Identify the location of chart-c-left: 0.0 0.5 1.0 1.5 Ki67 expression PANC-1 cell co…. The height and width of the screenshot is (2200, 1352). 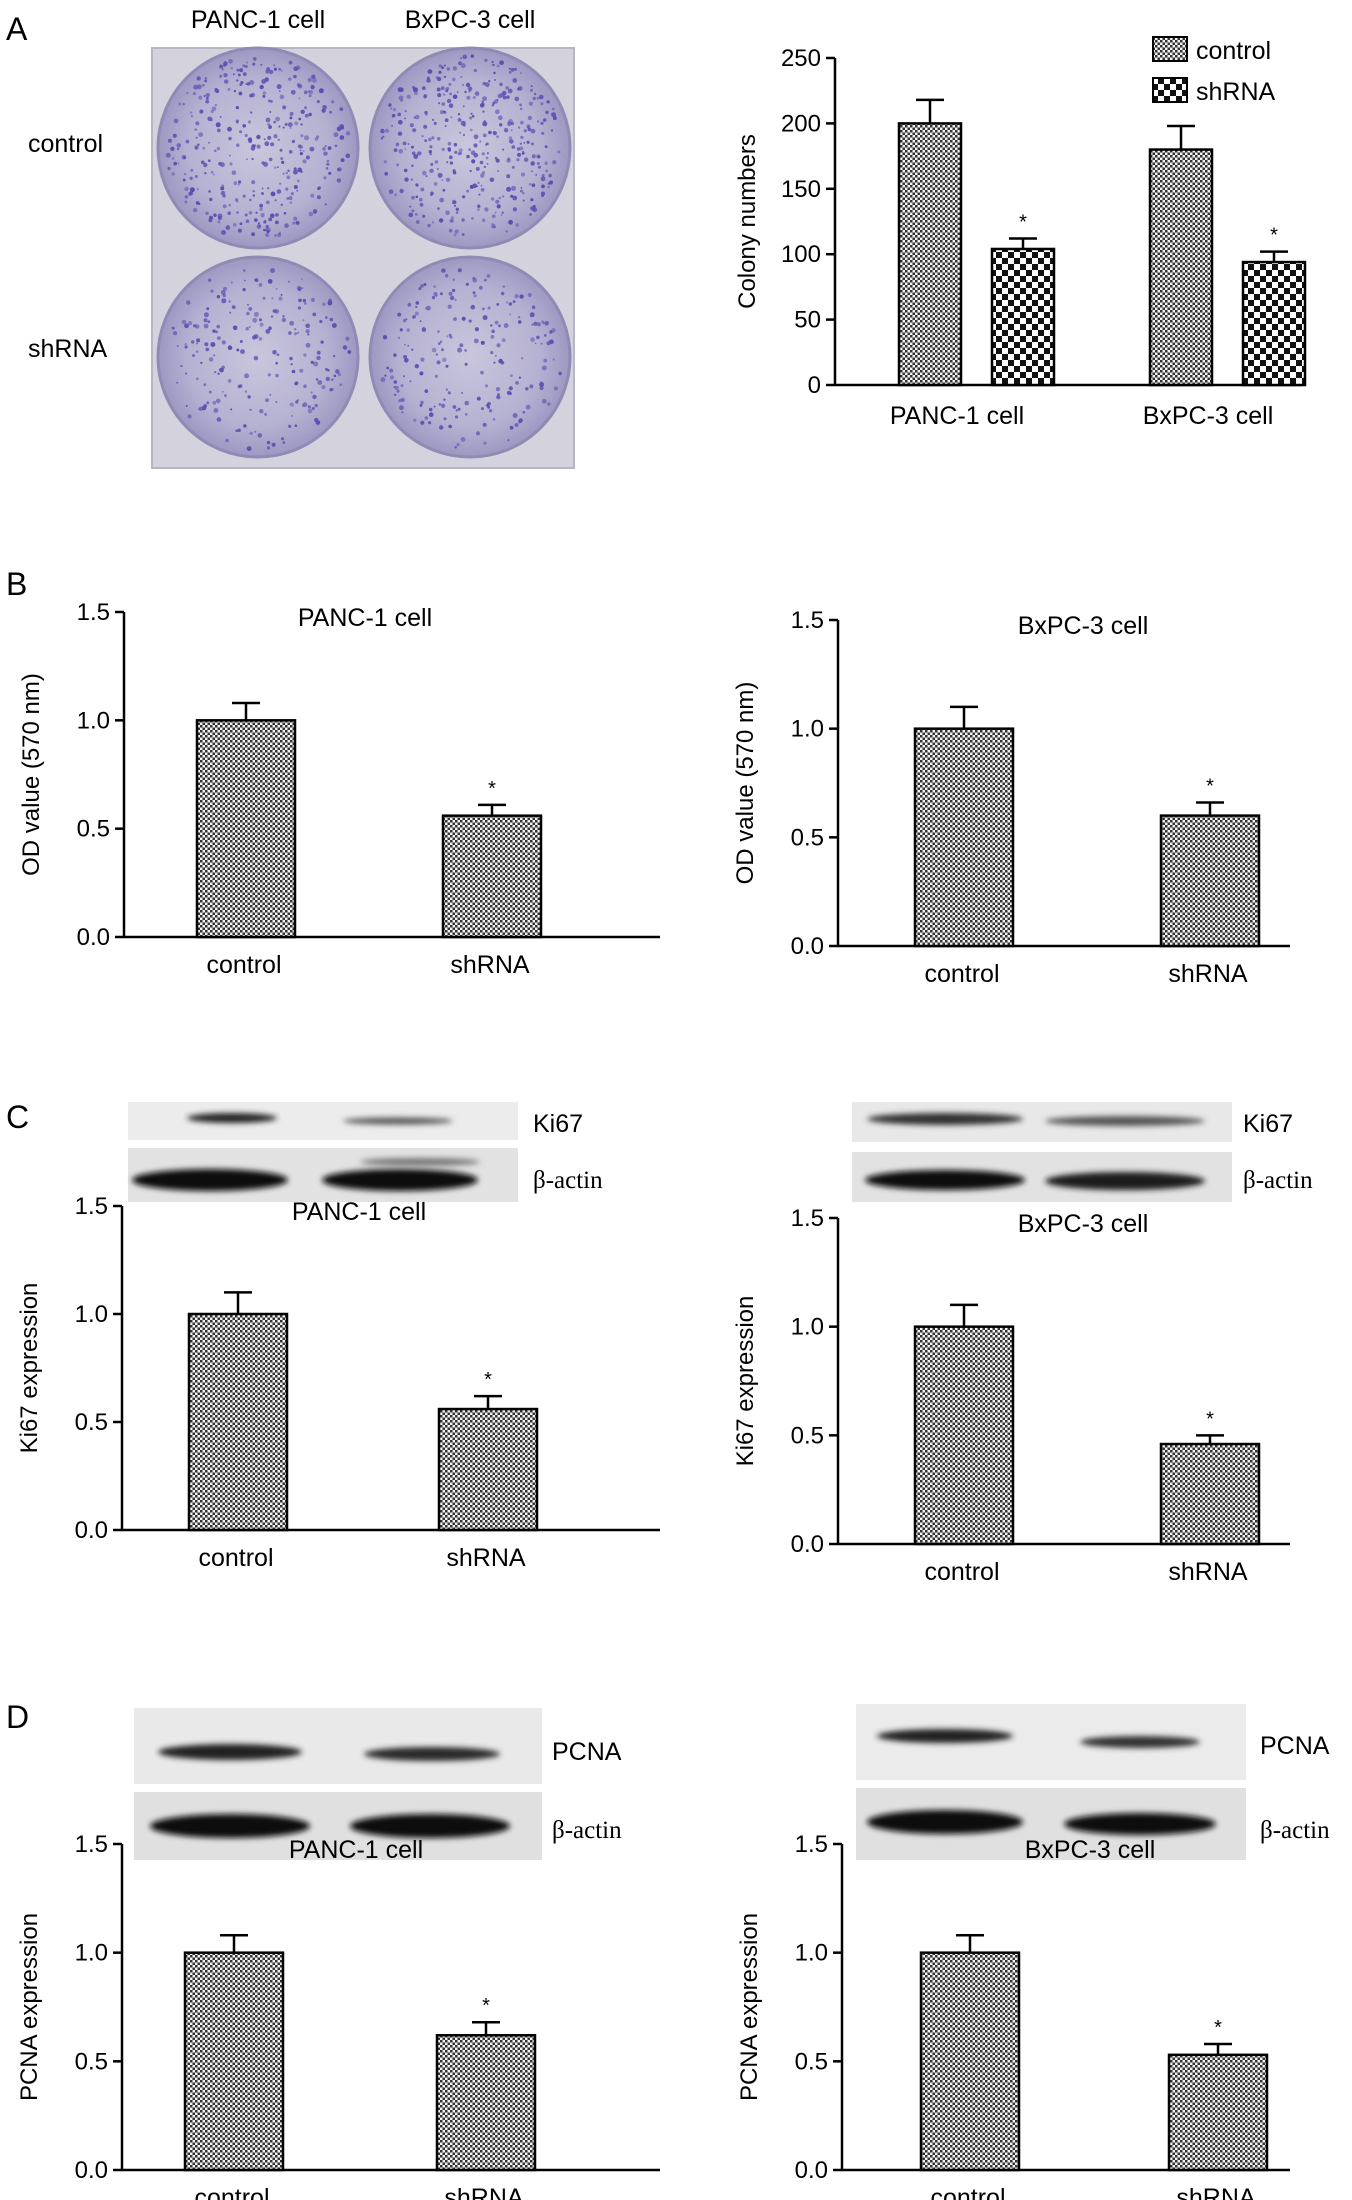
(338, 1382).